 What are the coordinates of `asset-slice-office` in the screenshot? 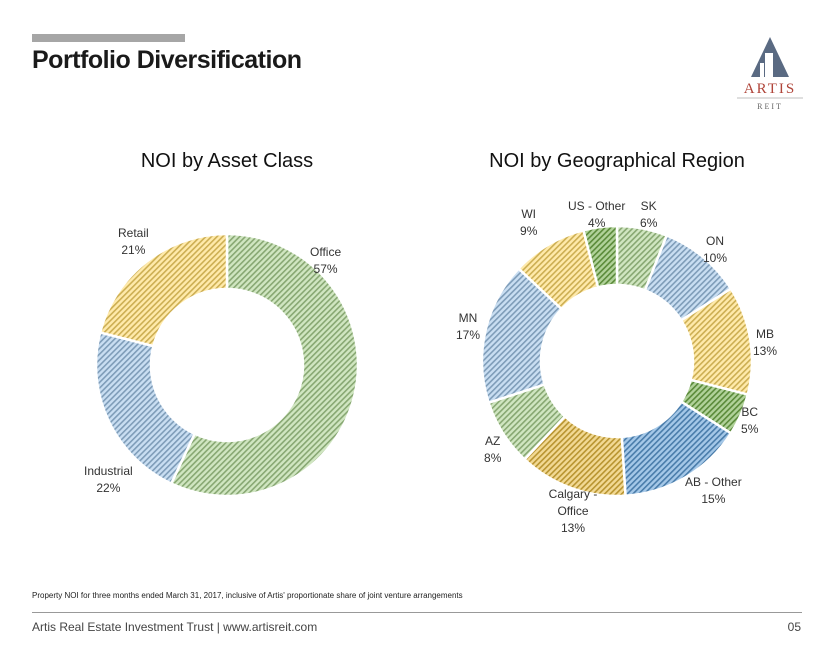 It's located at (264, 365).